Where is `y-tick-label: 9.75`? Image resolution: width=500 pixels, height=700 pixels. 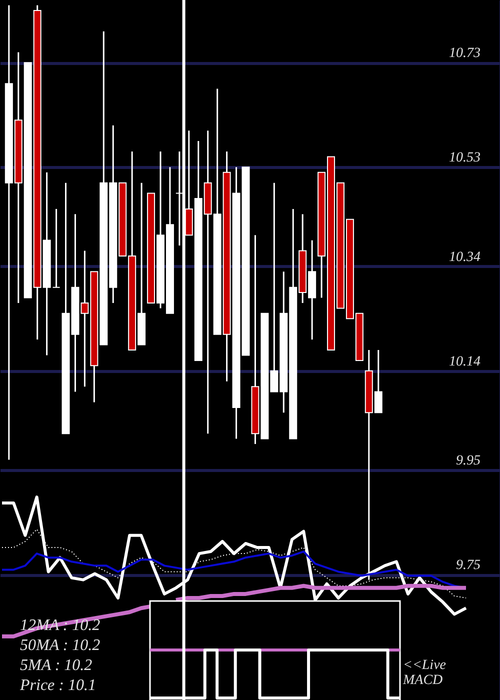 y-tick-label: 9.75 is located at coordinates (468, 566).